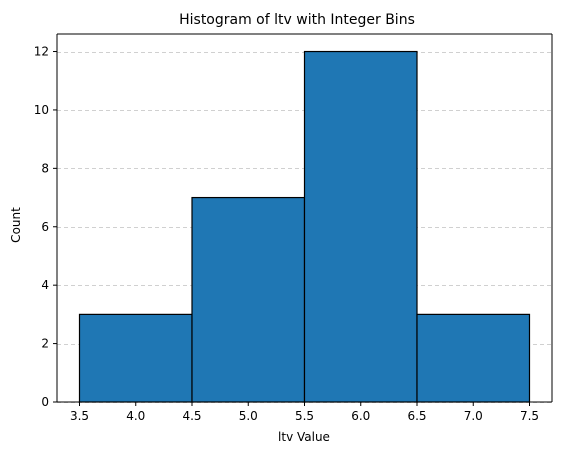 Image resolution: width=562 pixels, height=455 pixels. I want to click on y-axis-label: Count, so click(16, 225).